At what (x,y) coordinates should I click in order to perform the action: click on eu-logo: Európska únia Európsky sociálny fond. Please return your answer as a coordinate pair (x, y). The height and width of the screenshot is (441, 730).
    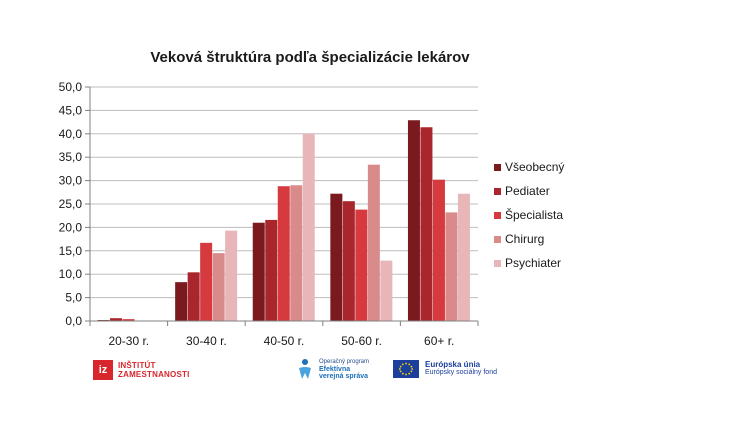
    Looking at the image, I should click on (445, 369).